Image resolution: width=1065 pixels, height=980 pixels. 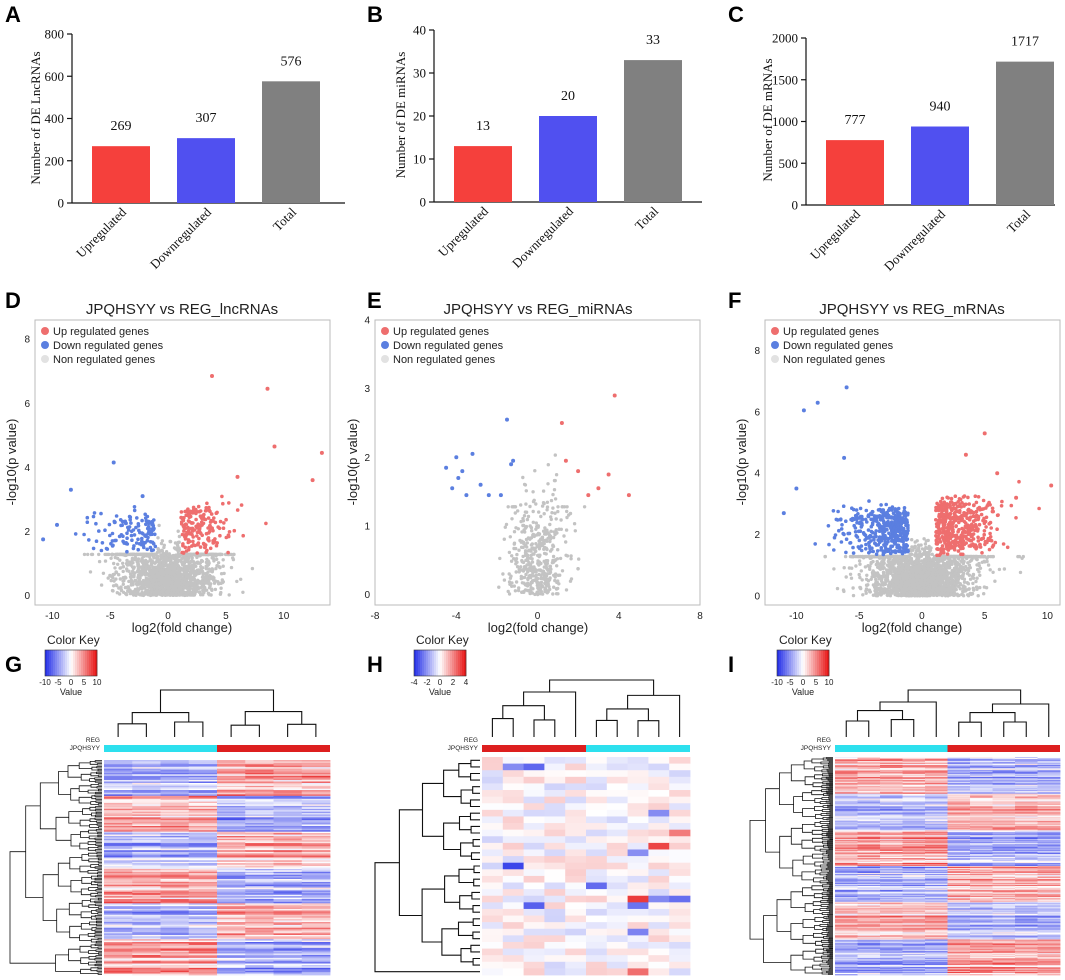 What do you see at coordinates (922, 616) in the screenshot?
I see `x-tick-label: 0` at bounding box center [922, 616].